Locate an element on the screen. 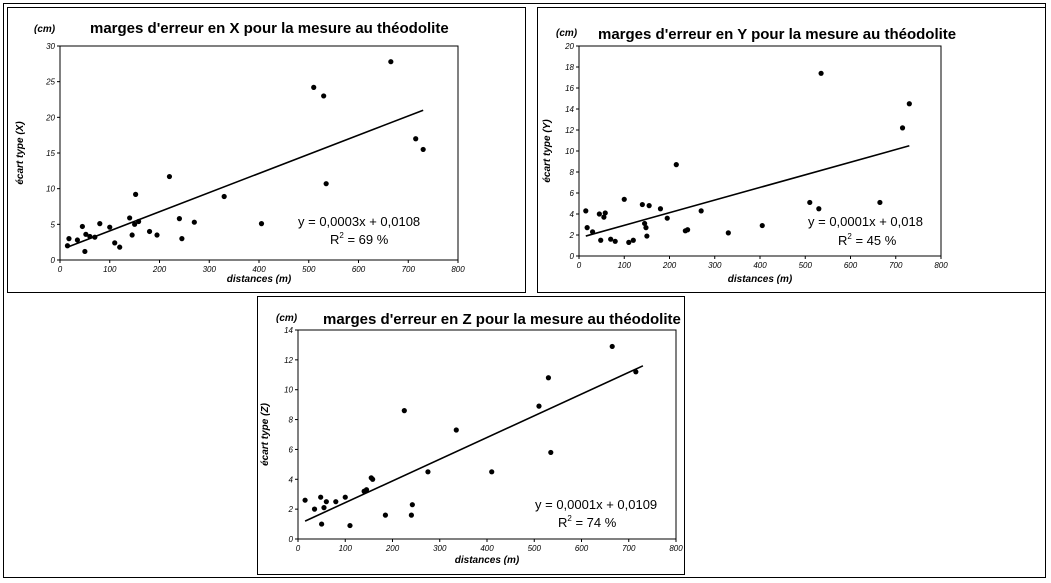  chart-y-r-label: R is located at coordinates (842, 240).